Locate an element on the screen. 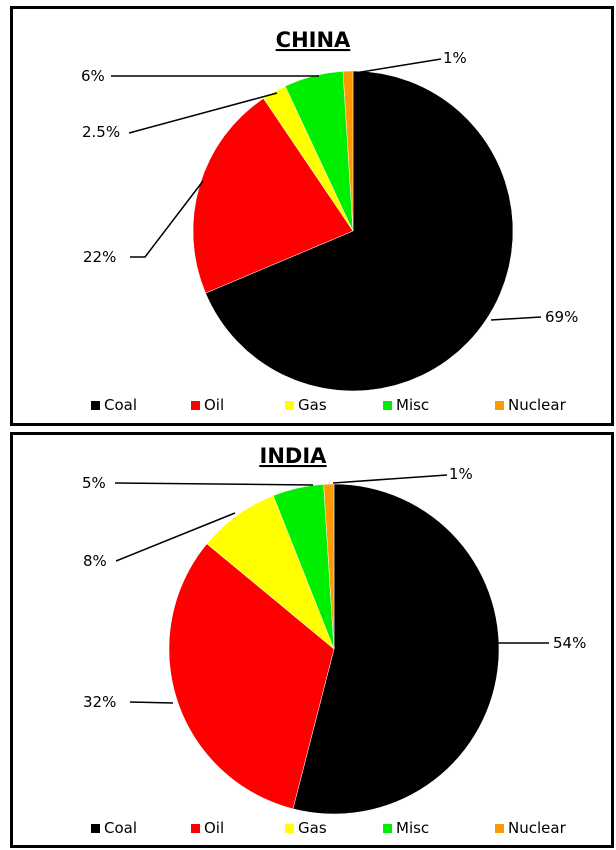 This screenshot has width=616, height=850. india-slice-oil is located at coordinates (251, 676).